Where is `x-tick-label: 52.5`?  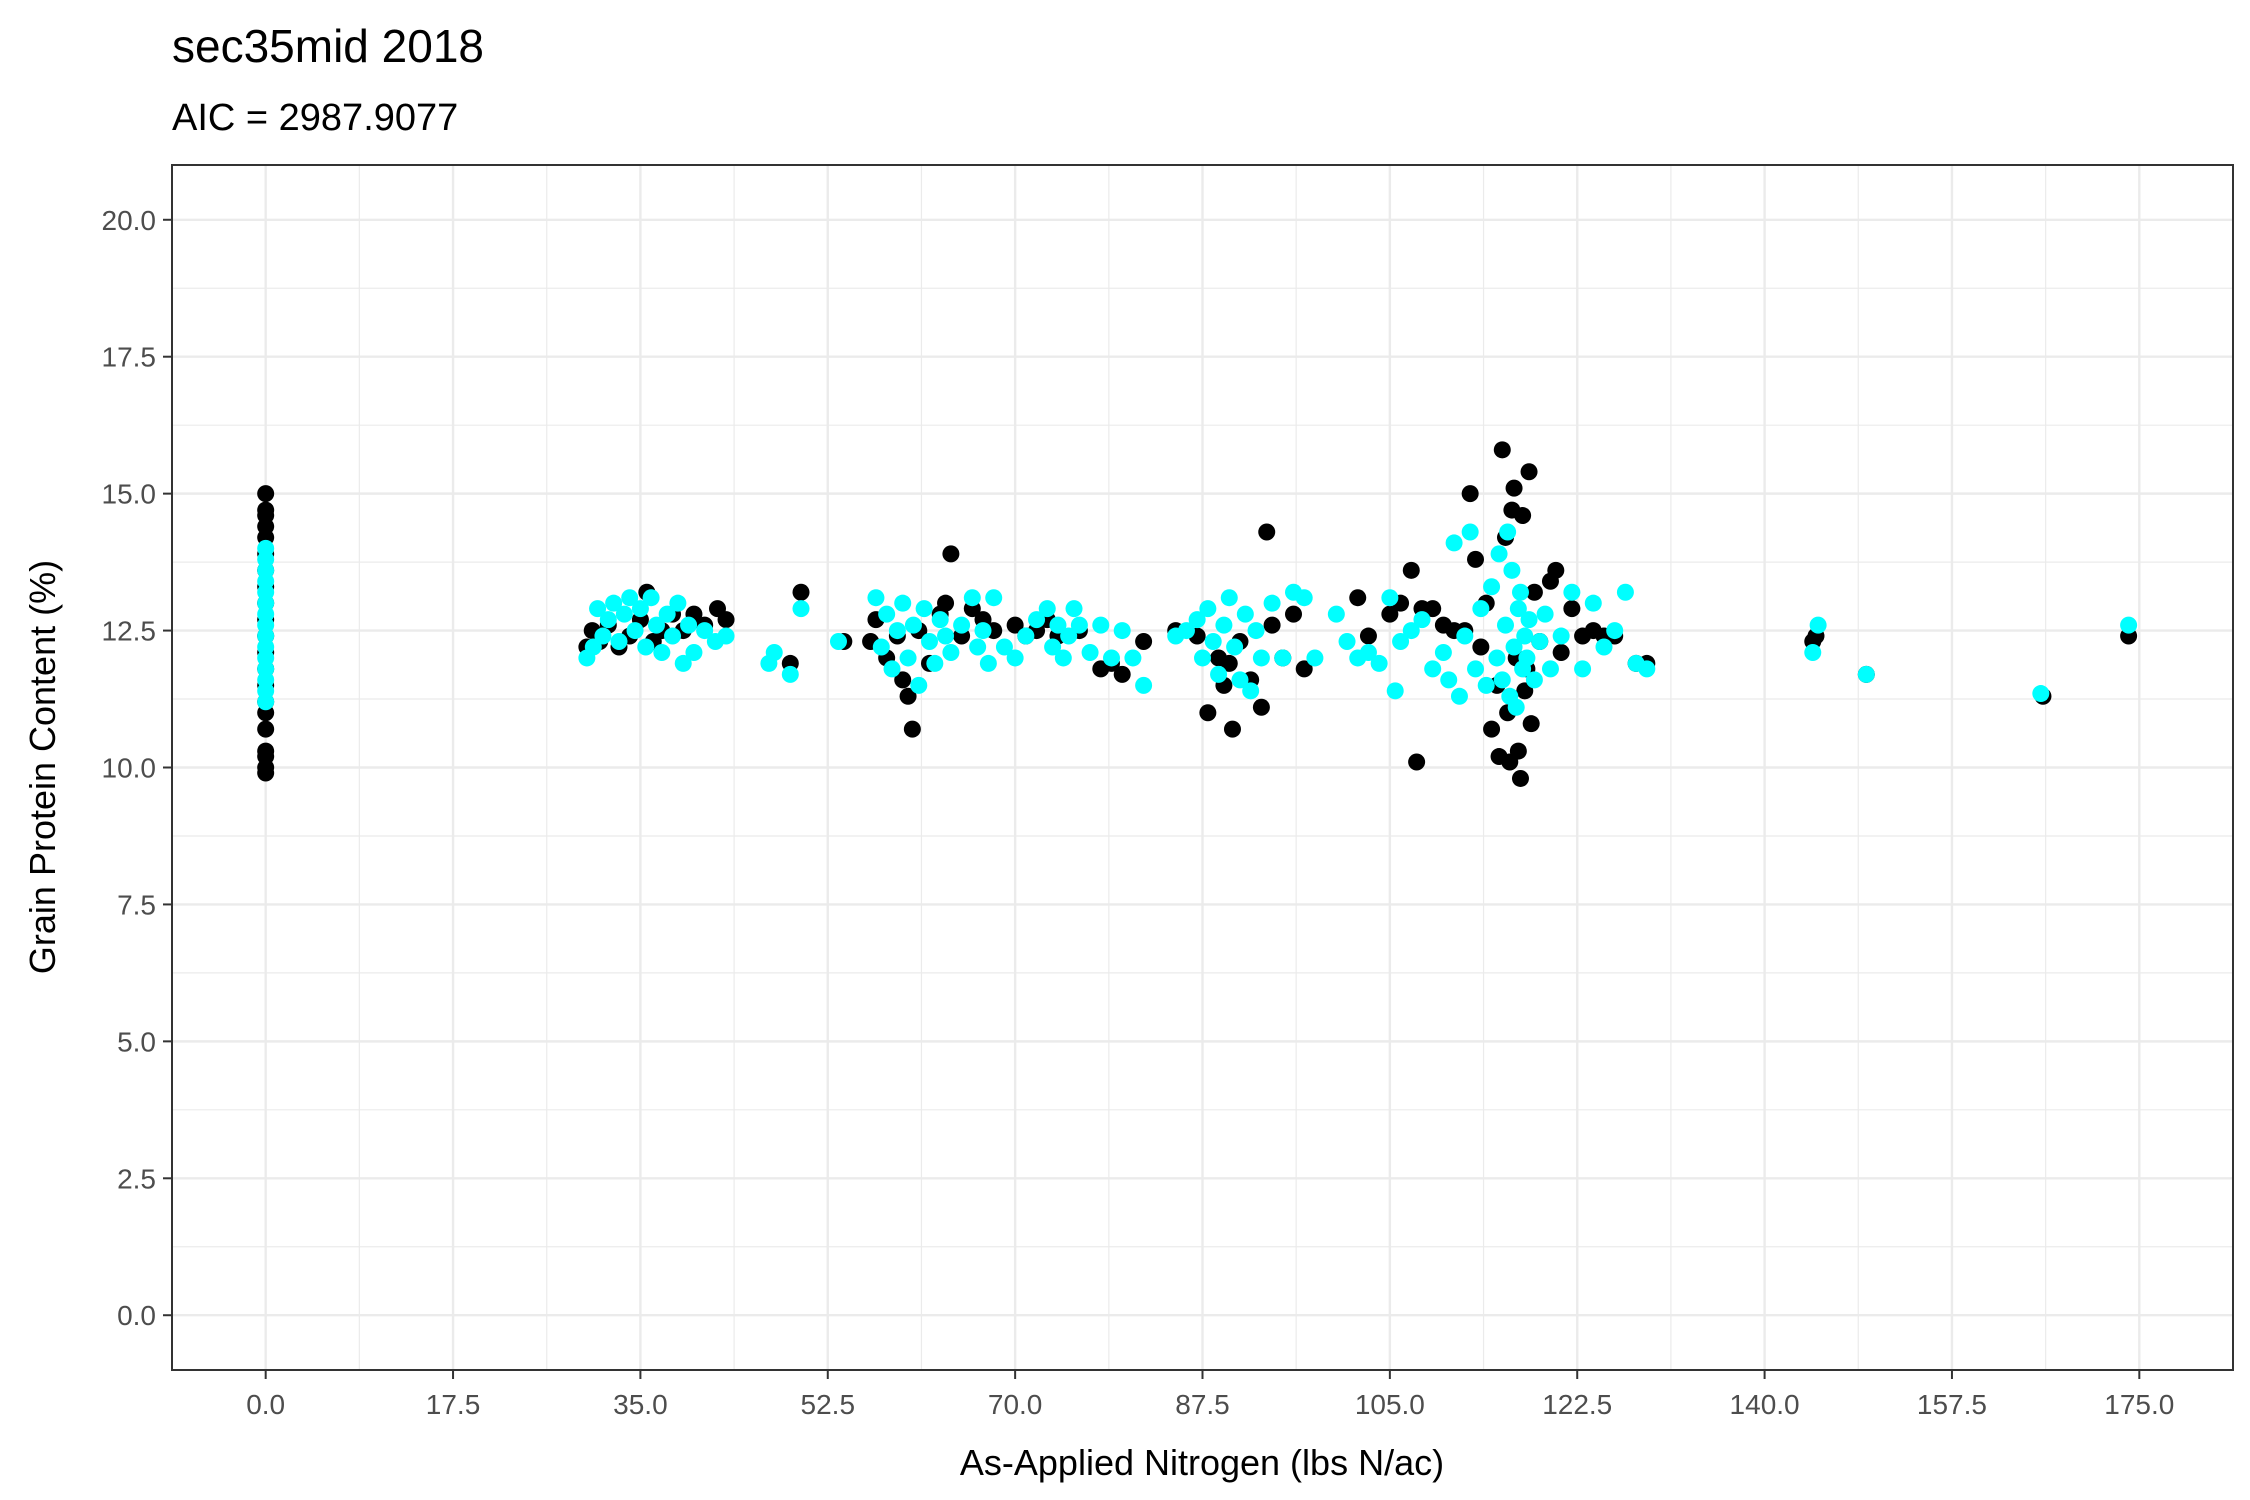
x-tick-label: 52.5 is located at coordinates (828, 1404).